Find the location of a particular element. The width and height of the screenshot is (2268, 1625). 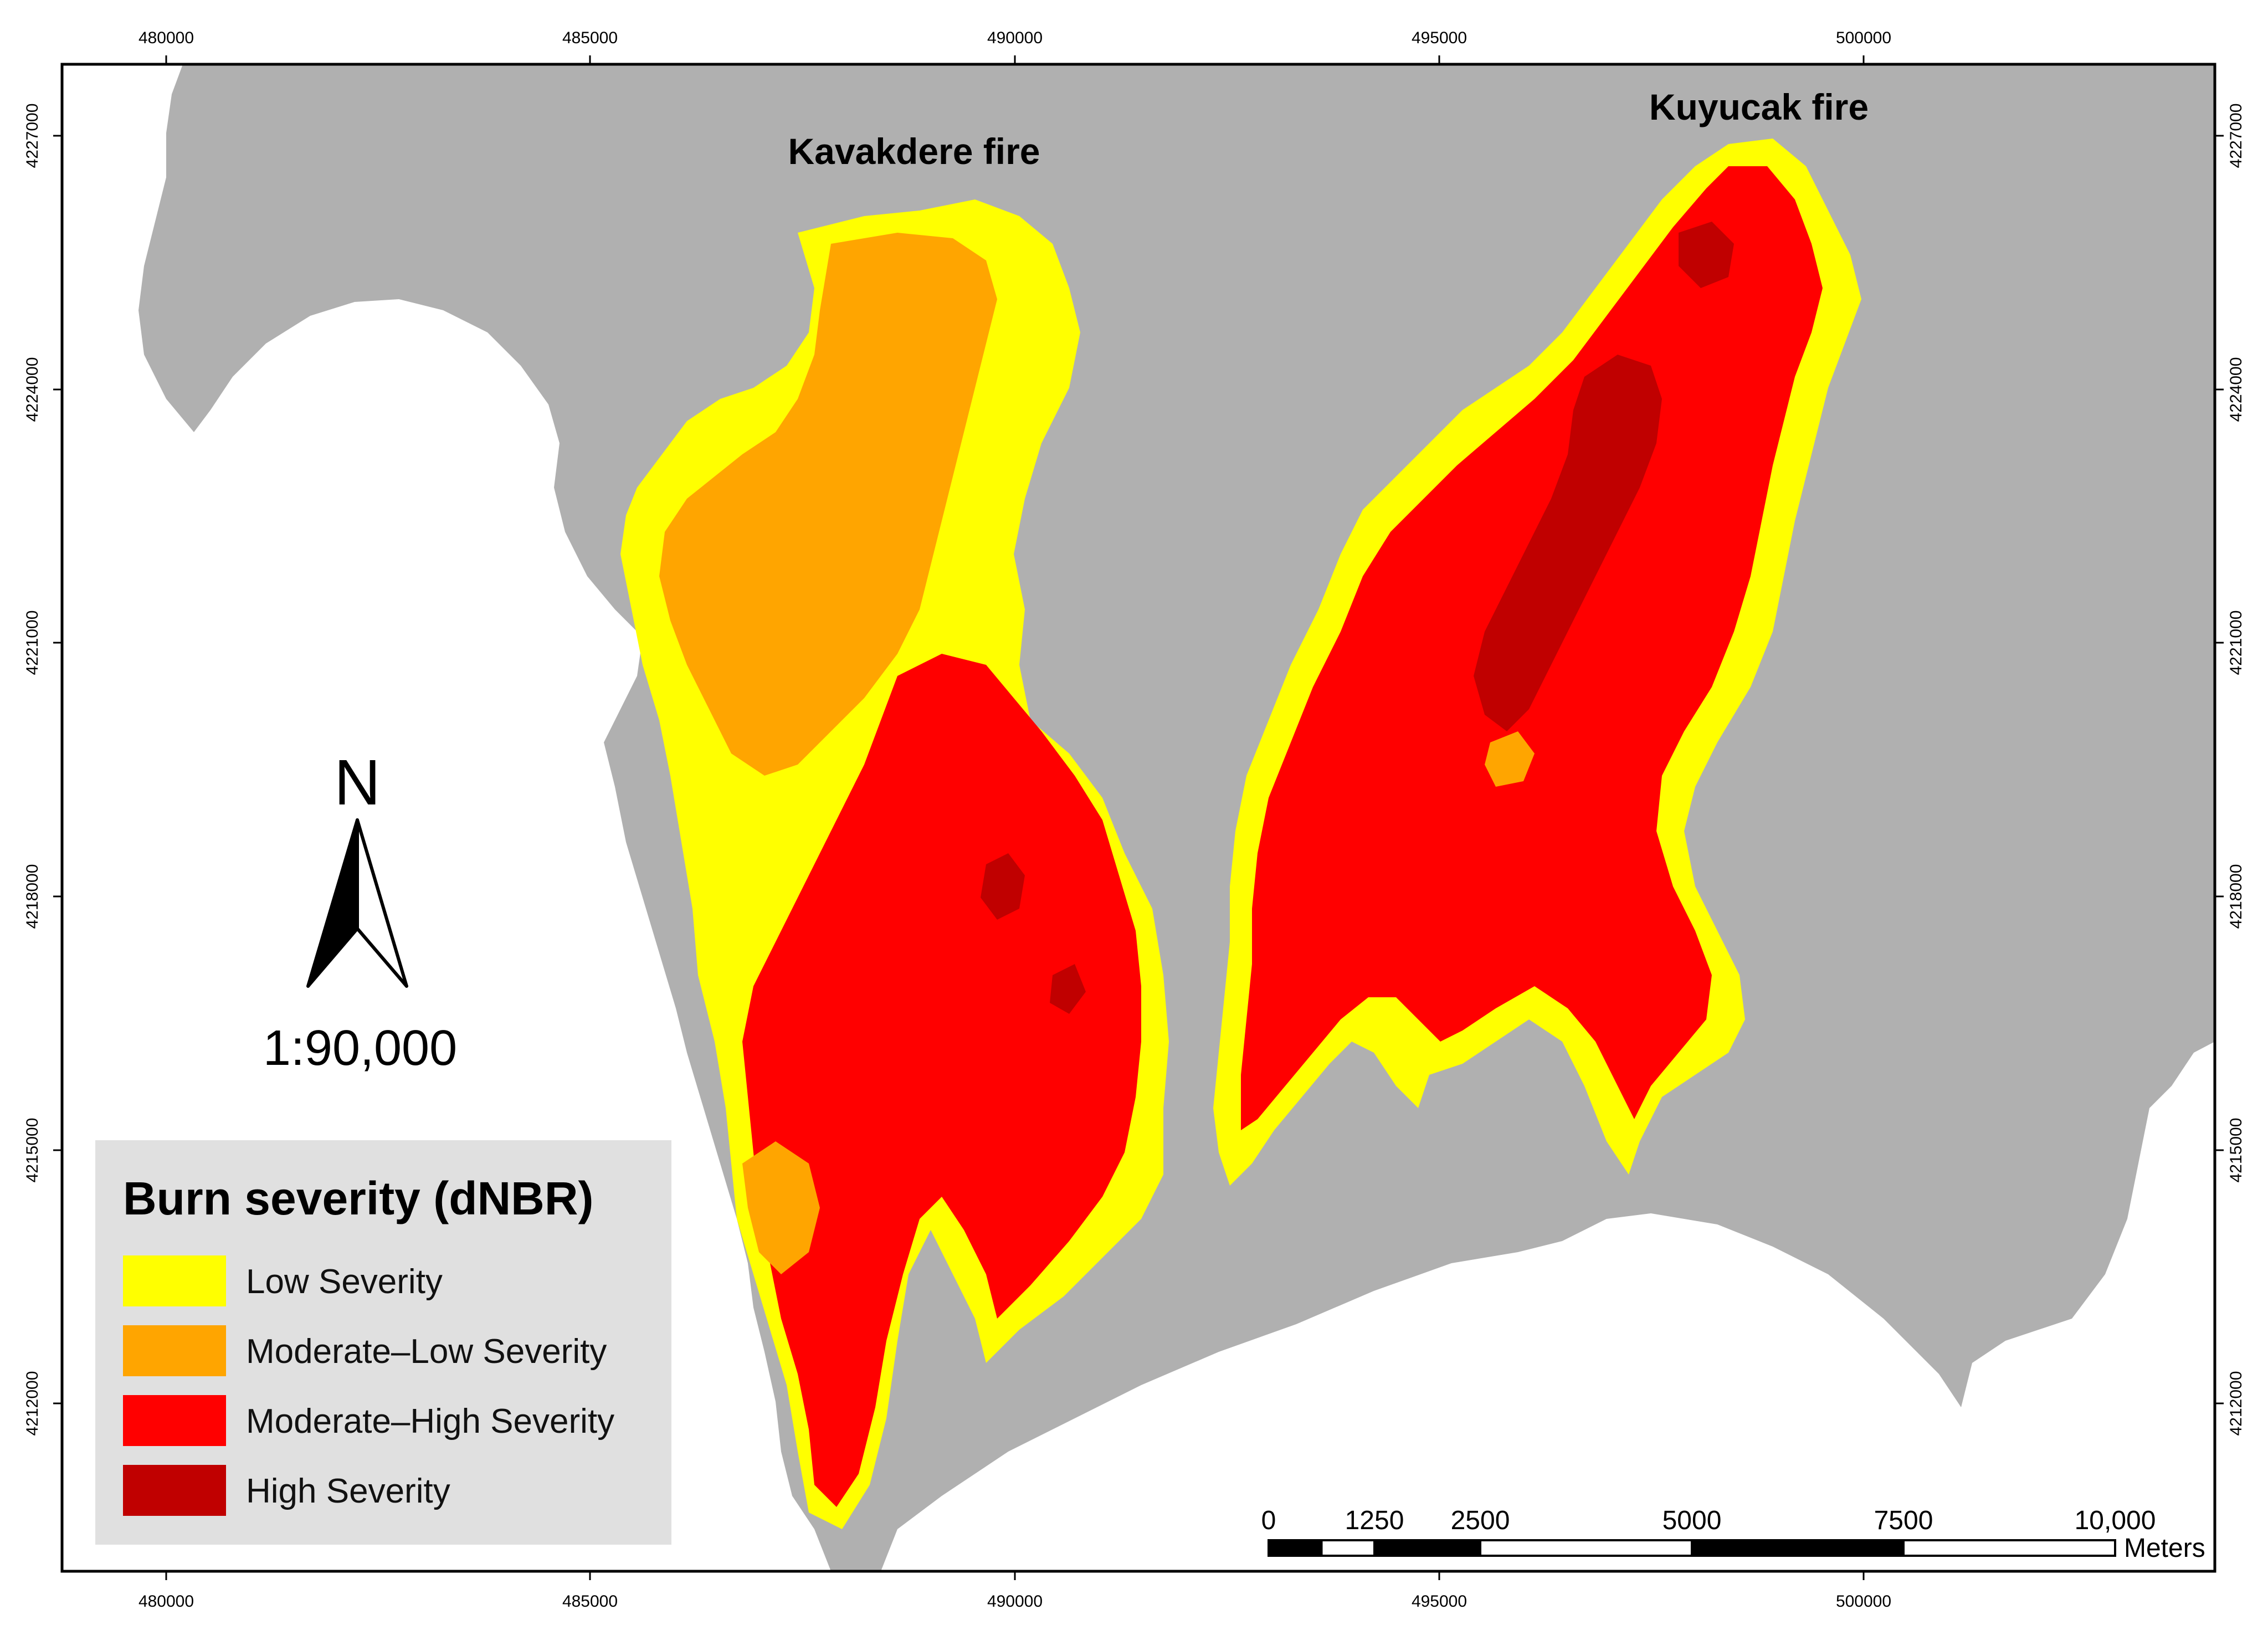

fire-label-kuyucak: Kuyucak fire is located at coordinates (1759, 106).